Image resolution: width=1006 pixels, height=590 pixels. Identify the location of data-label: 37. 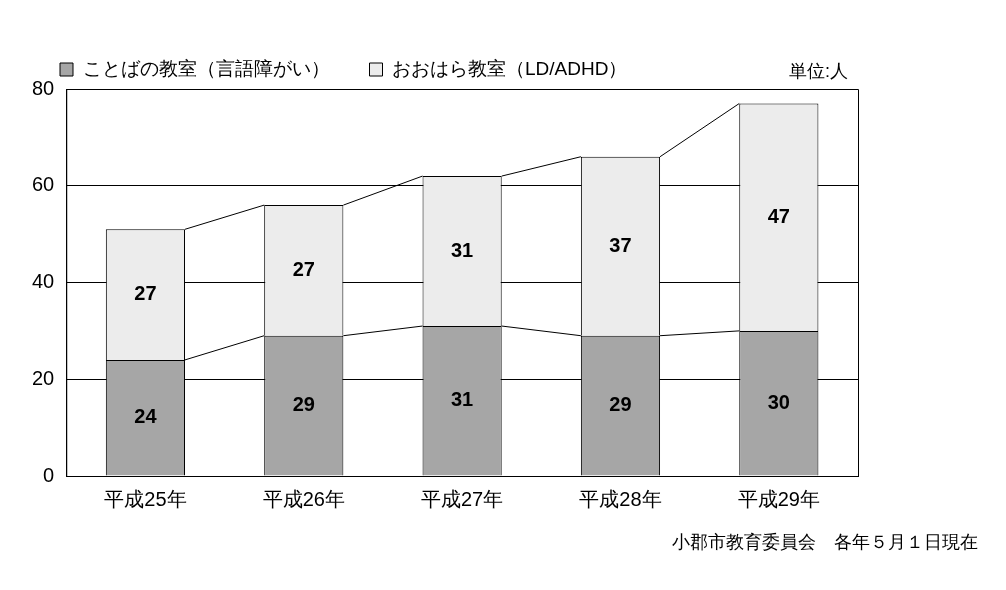
(620, 244).